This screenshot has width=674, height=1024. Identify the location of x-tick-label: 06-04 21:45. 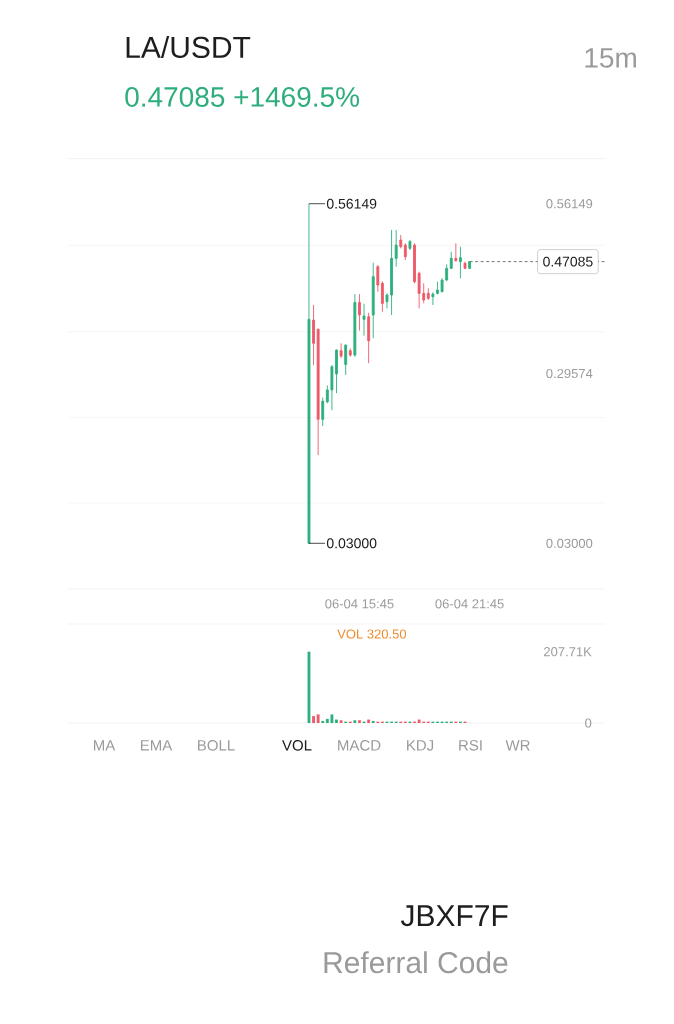
(469, 604).